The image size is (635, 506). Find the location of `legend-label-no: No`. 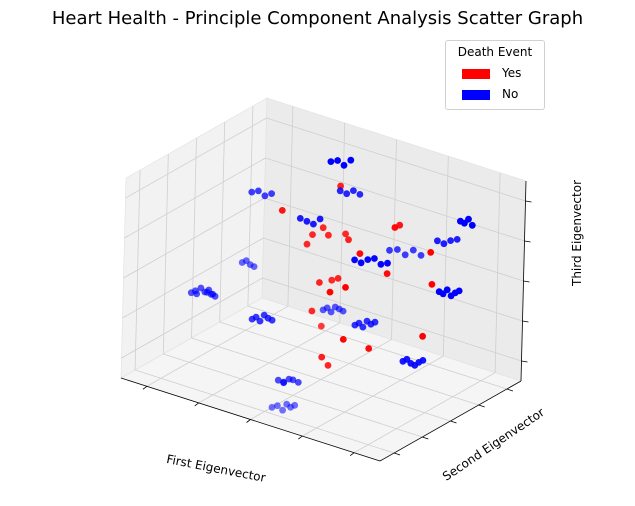

legend-label-no: No is located at coordinates (510, 94).